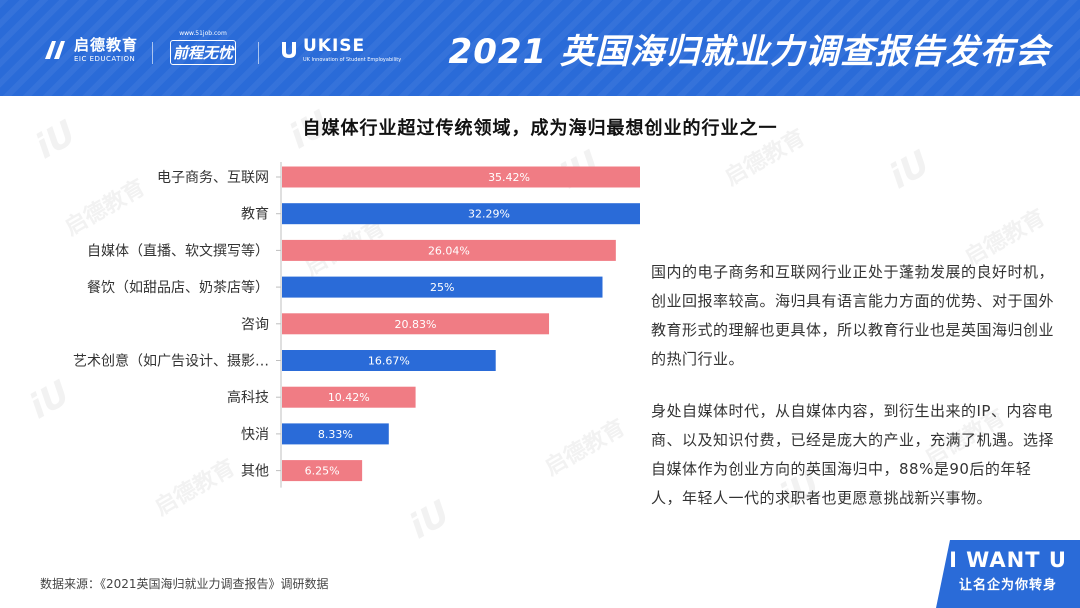 This screenshot has width=1080, height=608. Describe the element at coordinates (203, 33) in the screenshot. I see `51job-url: www.51job.com` at that location.